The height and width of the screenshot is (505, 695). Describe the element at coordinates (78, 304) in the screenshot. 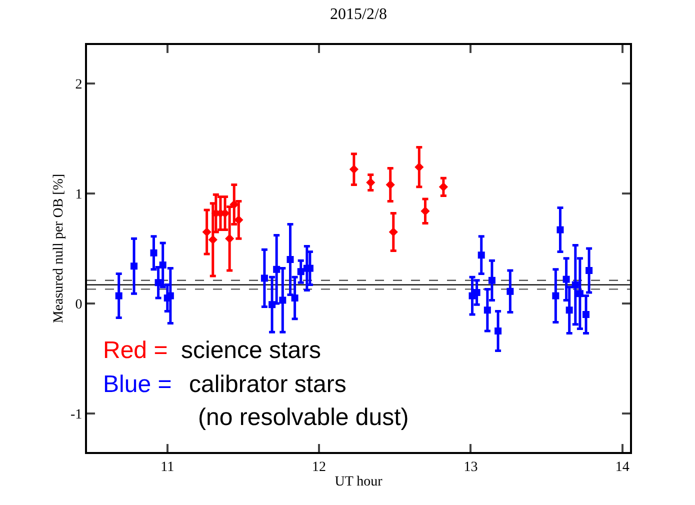

I see `y-tick-label: 0` at that location.